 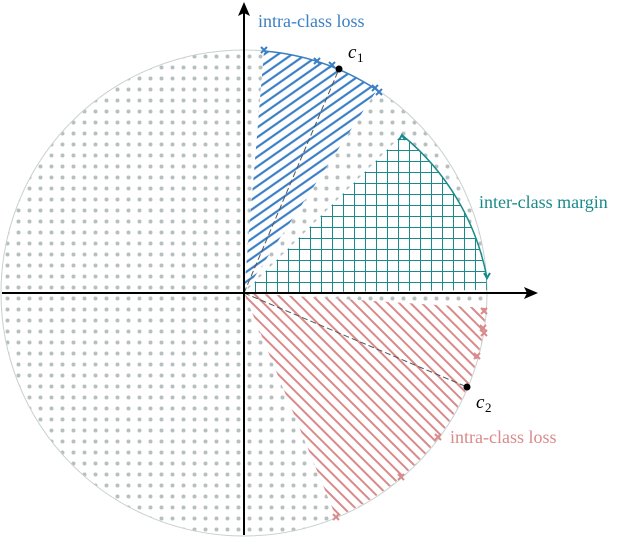 I want to click on c2-point, so click(x=467, y=387).